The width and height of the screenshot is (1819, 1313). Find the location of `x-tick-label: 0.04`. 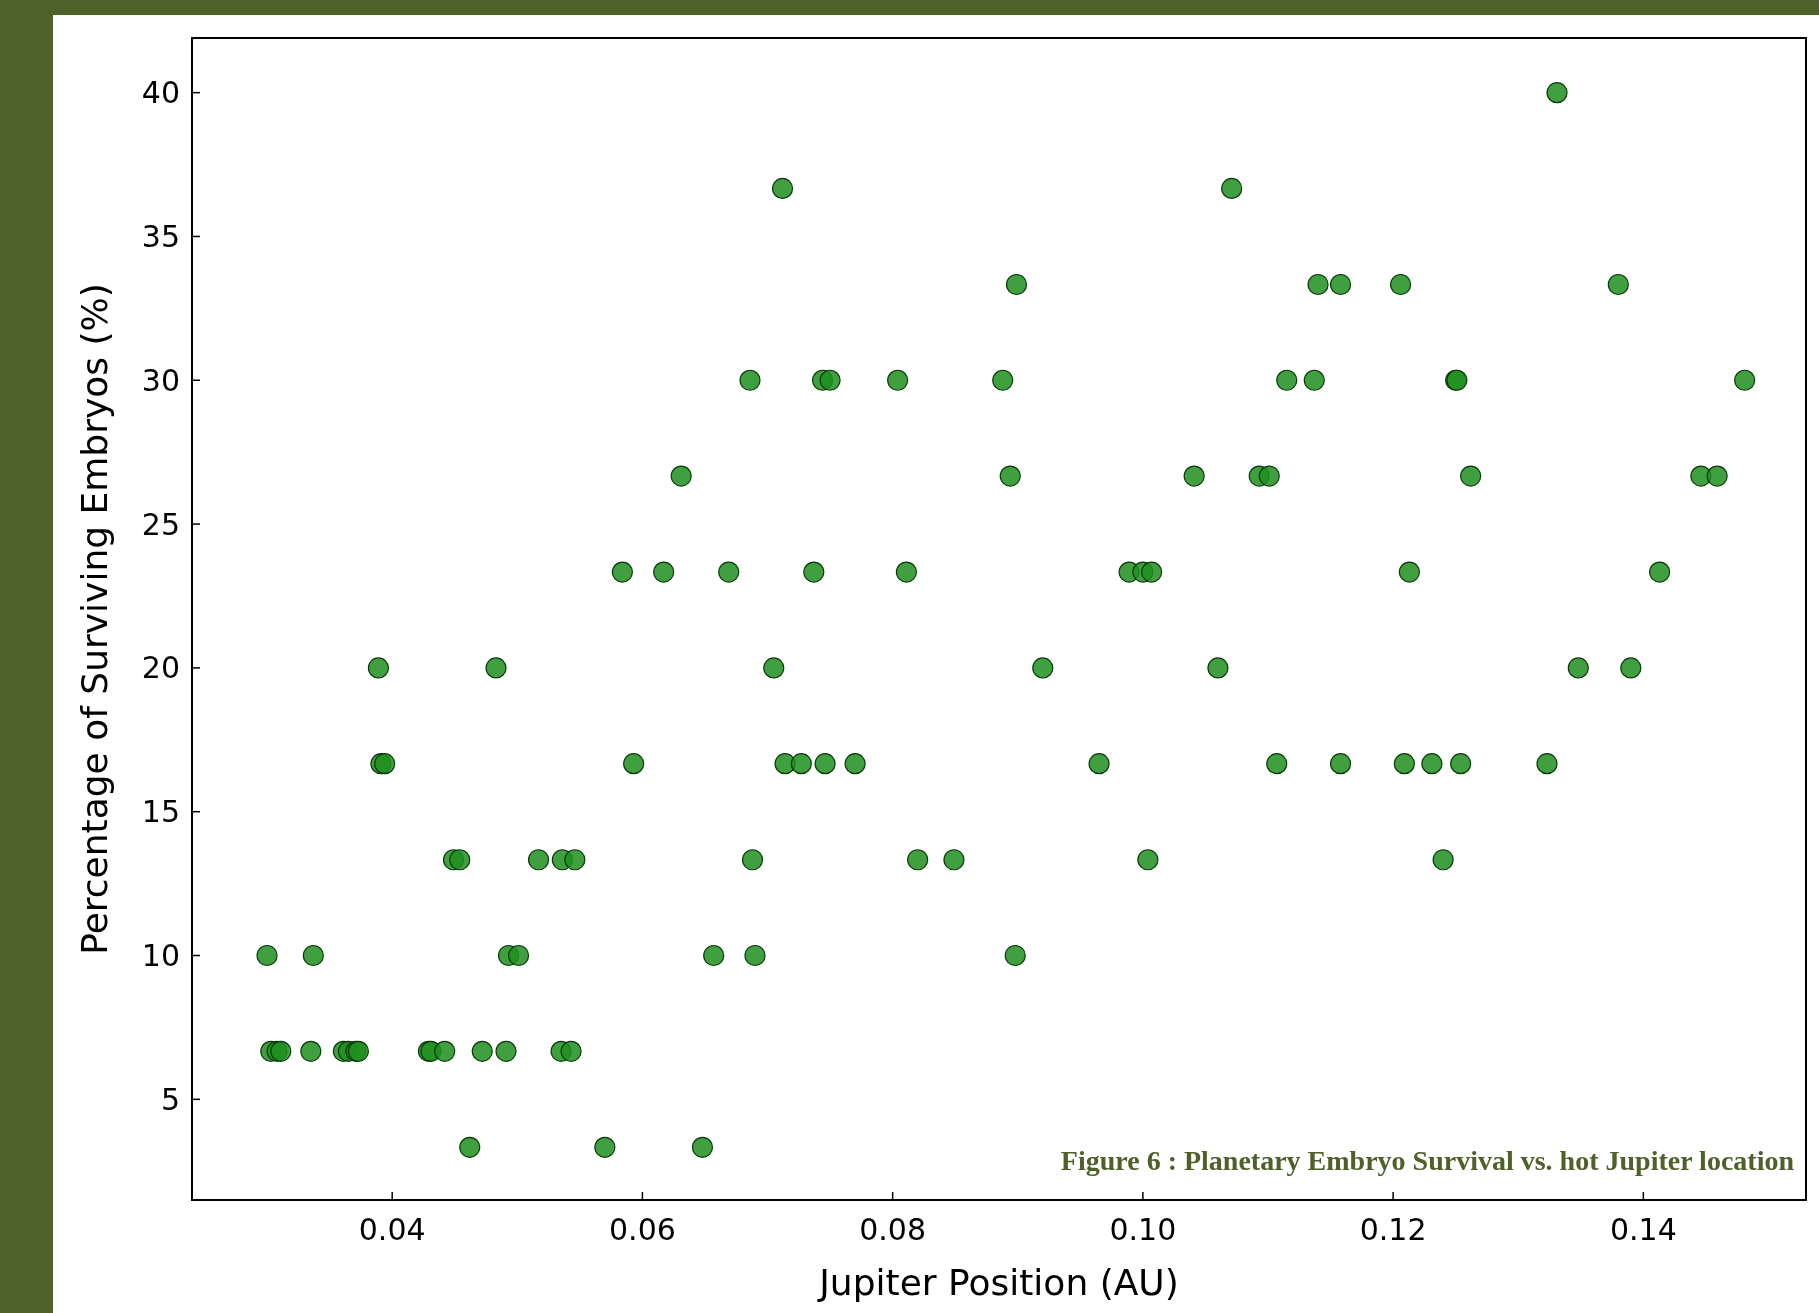

x-tick-label: 0.04 is located at coordinates (392, 1229).